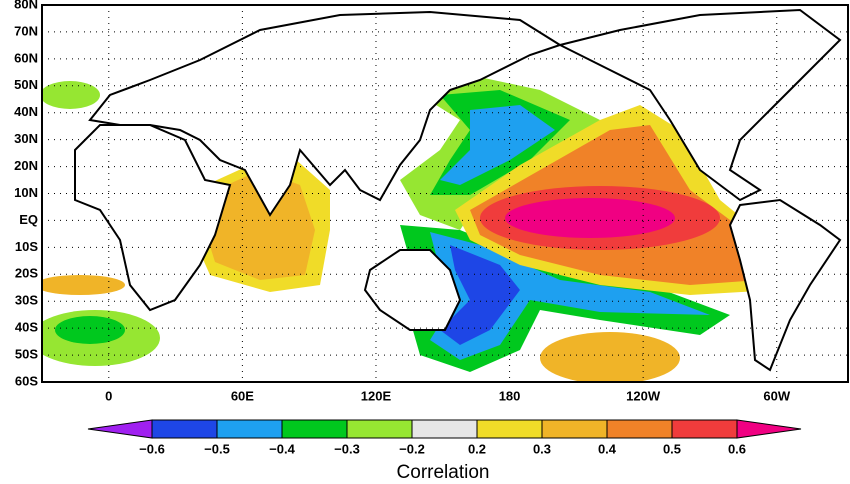 The height and width of the screenshot is (484, 850). I want to click on south-america, so click(785, 285).